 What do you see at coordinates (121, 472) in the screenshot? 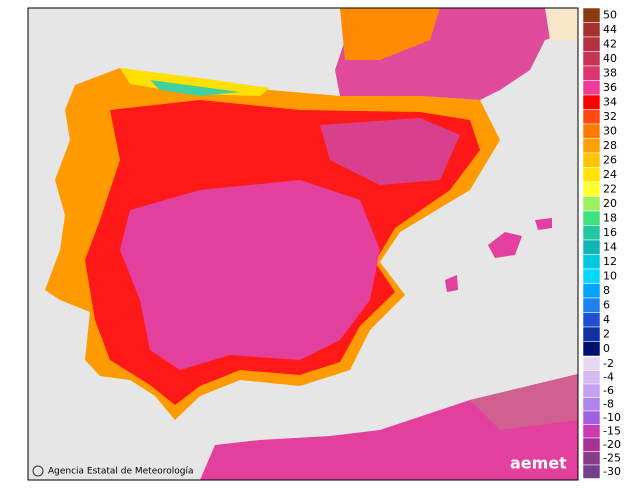
I see `credit: Agencia Estatal de Meteorología` at bounding box center [121, 472].